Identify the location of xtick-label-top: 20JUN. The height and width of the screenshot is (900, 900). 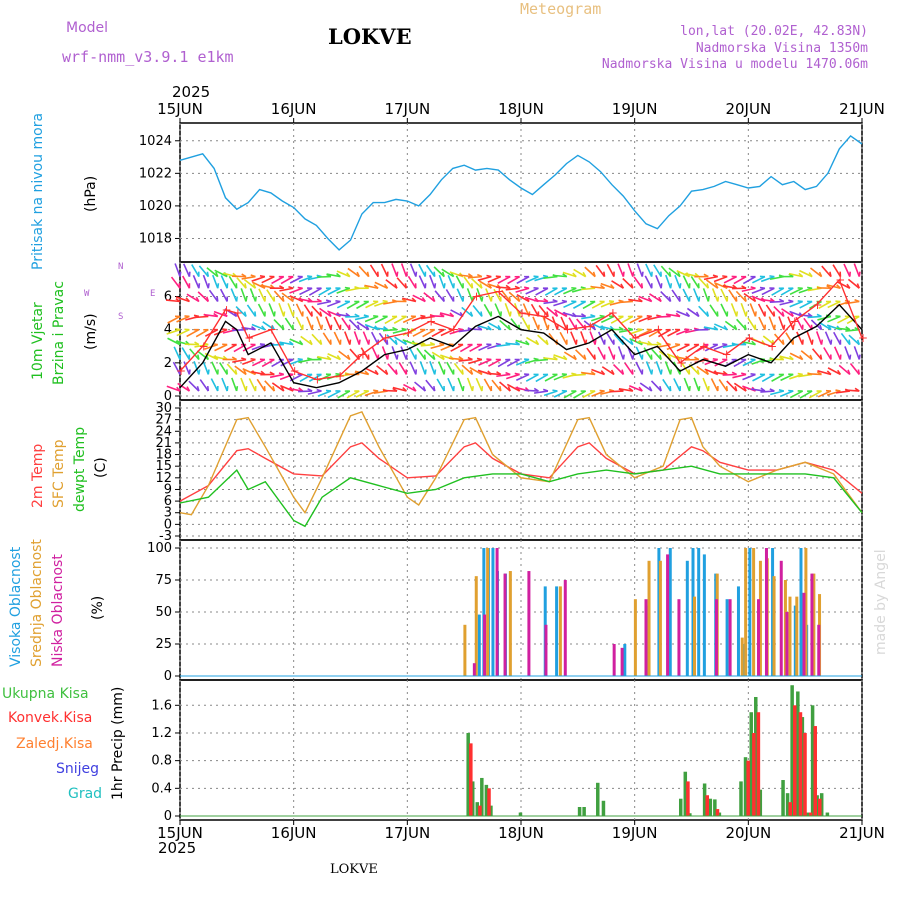
(748, 109).